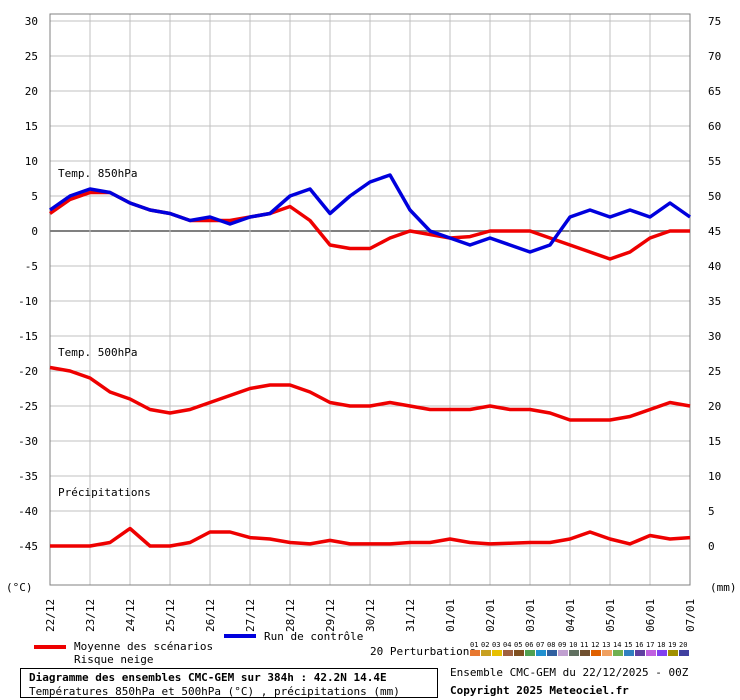  I want to click on right-tick-label: 5, so click(711, 511).